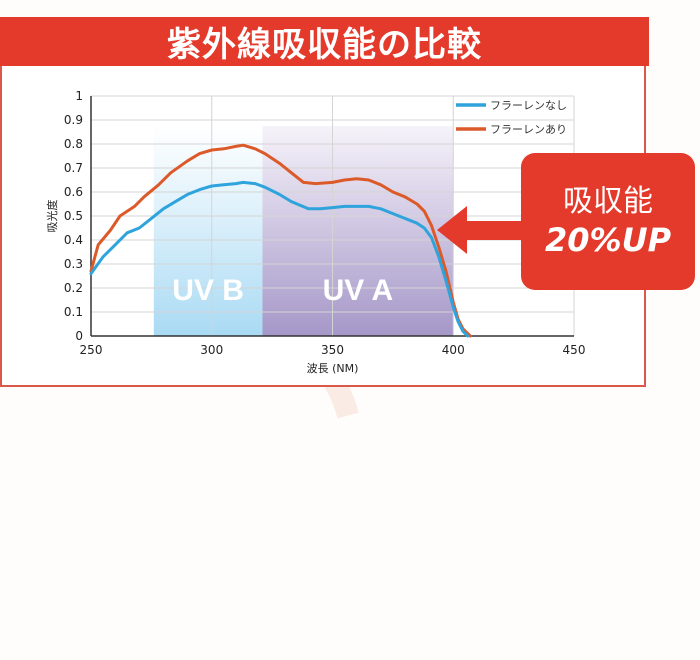 Image resolution: width=700 pixels, height=660 pixels. I want to click on band-uvb, so click(208, 231).